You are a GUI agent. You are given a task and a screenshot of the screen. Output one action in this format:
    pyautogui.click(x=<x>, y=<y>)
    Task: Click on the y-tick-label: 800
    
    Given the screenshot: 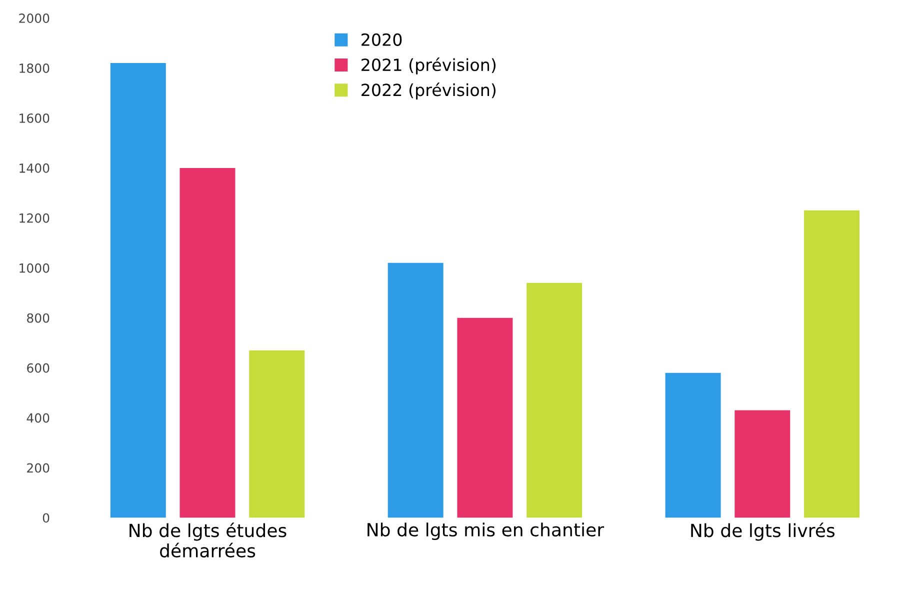 What is the action you would take?
    pyautogui.click(x=38, y=318)
    